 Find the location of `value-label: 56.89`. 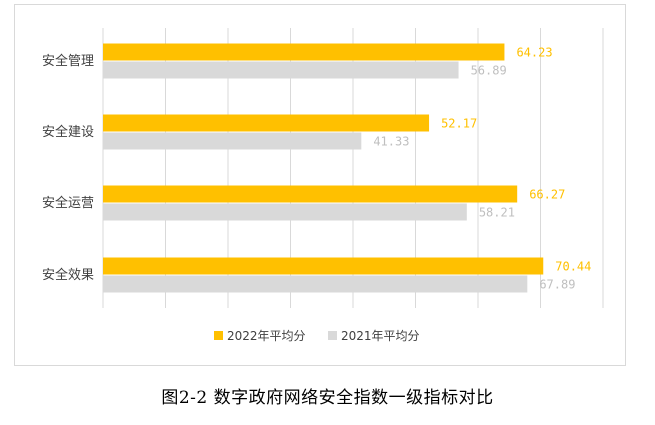

value-label: 56.89 is located at coordinates (489, 71).